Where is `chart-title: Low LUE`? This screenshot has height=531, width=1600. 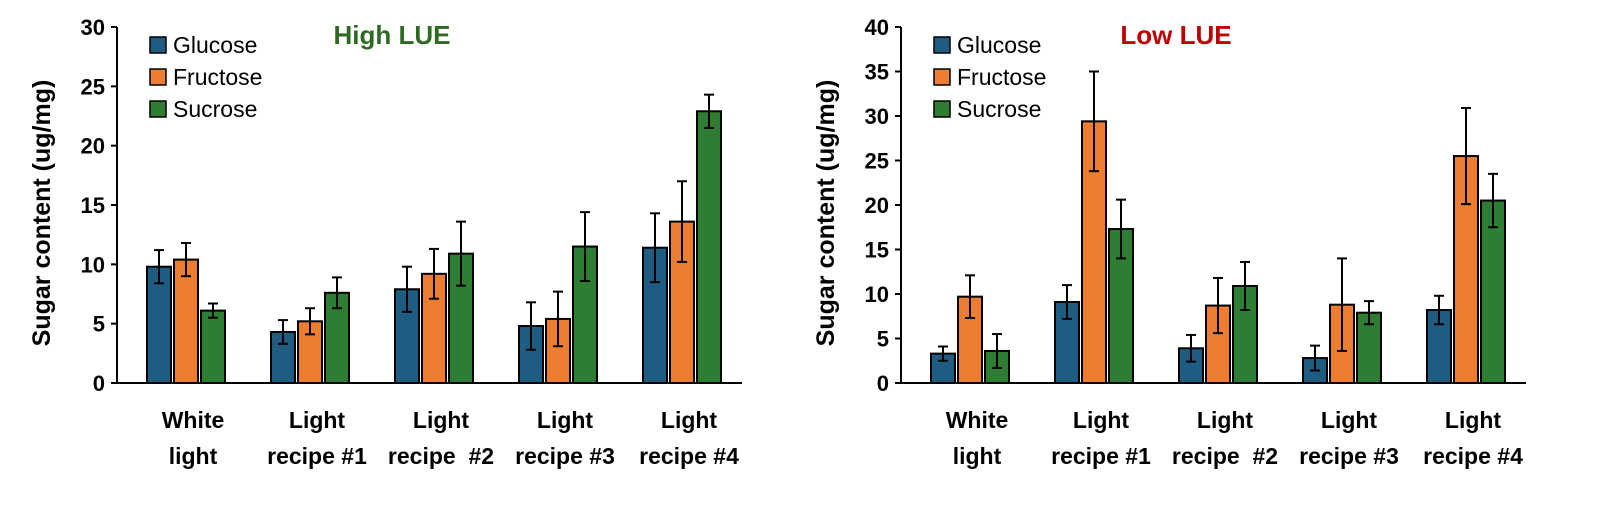
chart-title: Low LUE is located at coordinates (1175, 35).